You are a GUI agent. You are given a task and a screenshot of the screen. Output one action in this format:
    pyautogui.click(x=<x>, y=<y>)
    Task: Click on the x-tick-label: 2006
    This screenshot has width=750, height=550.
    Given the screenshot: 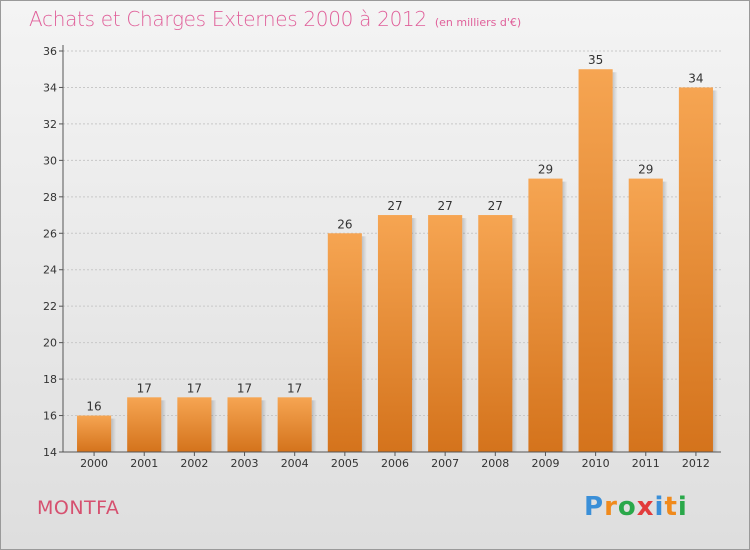 What is the action you would take?
    pyautogui.click(x=395, y=463)
    